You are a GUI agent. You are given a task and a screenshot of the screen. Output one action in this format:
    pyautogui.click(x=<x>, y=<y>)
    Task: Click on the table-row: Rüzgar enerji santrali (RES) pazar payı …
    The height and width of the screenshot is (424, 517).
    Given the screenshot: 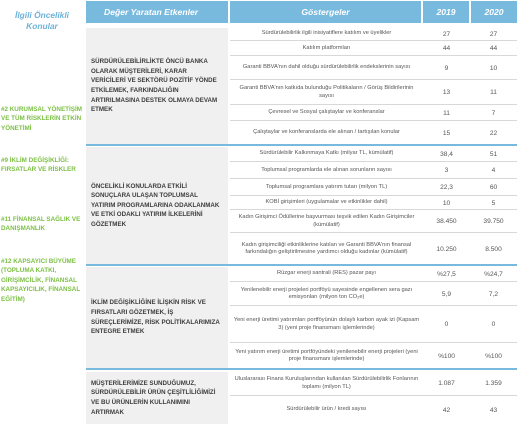 What is the action you would take?
    pyautogui.click(x=373, y=274)
    